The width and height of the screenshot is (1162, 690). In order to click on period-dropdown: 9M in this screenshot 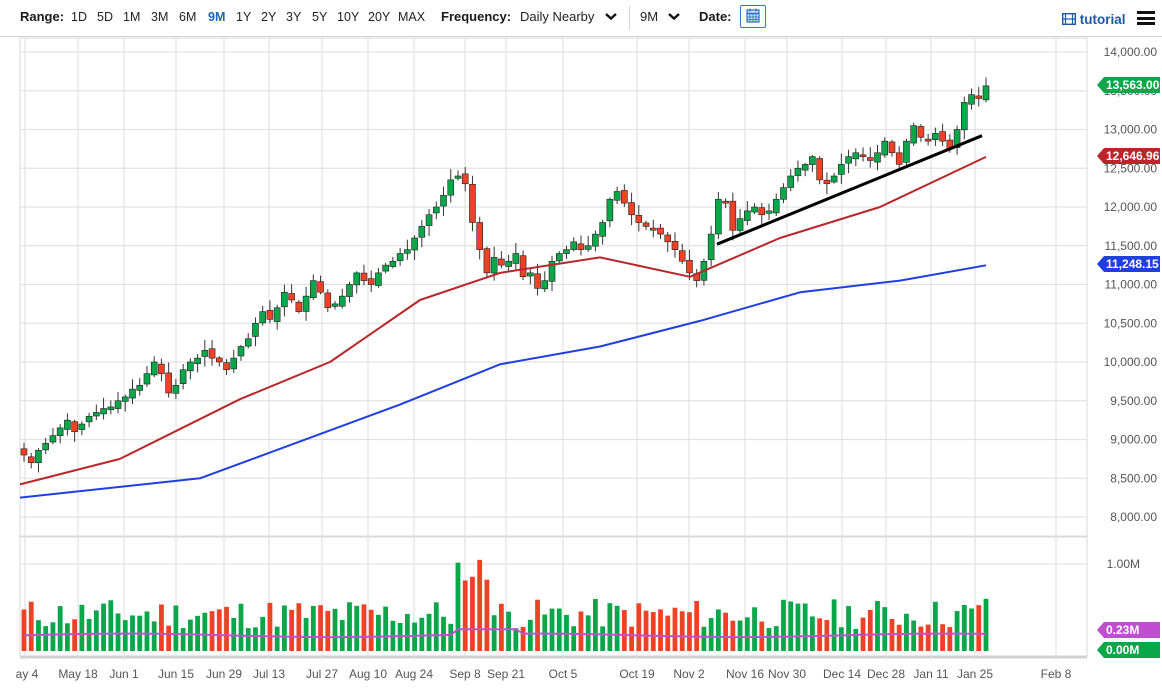, I will do `click(649, 16)`.